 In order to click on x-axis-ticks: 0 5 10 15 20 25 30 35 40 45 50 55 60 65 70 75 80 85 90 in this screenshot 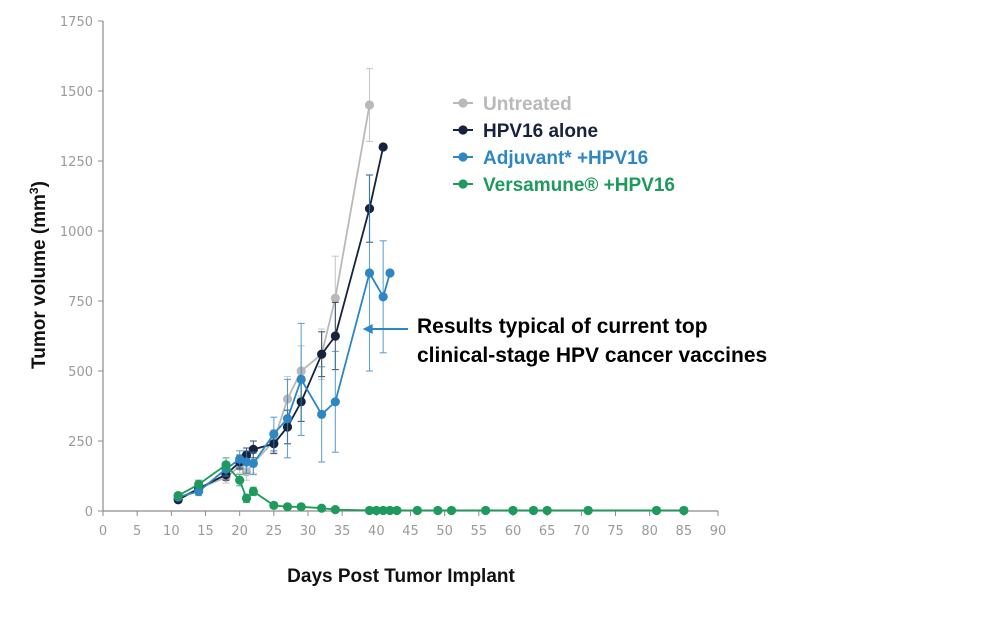, I will do `click(412, 525)`.